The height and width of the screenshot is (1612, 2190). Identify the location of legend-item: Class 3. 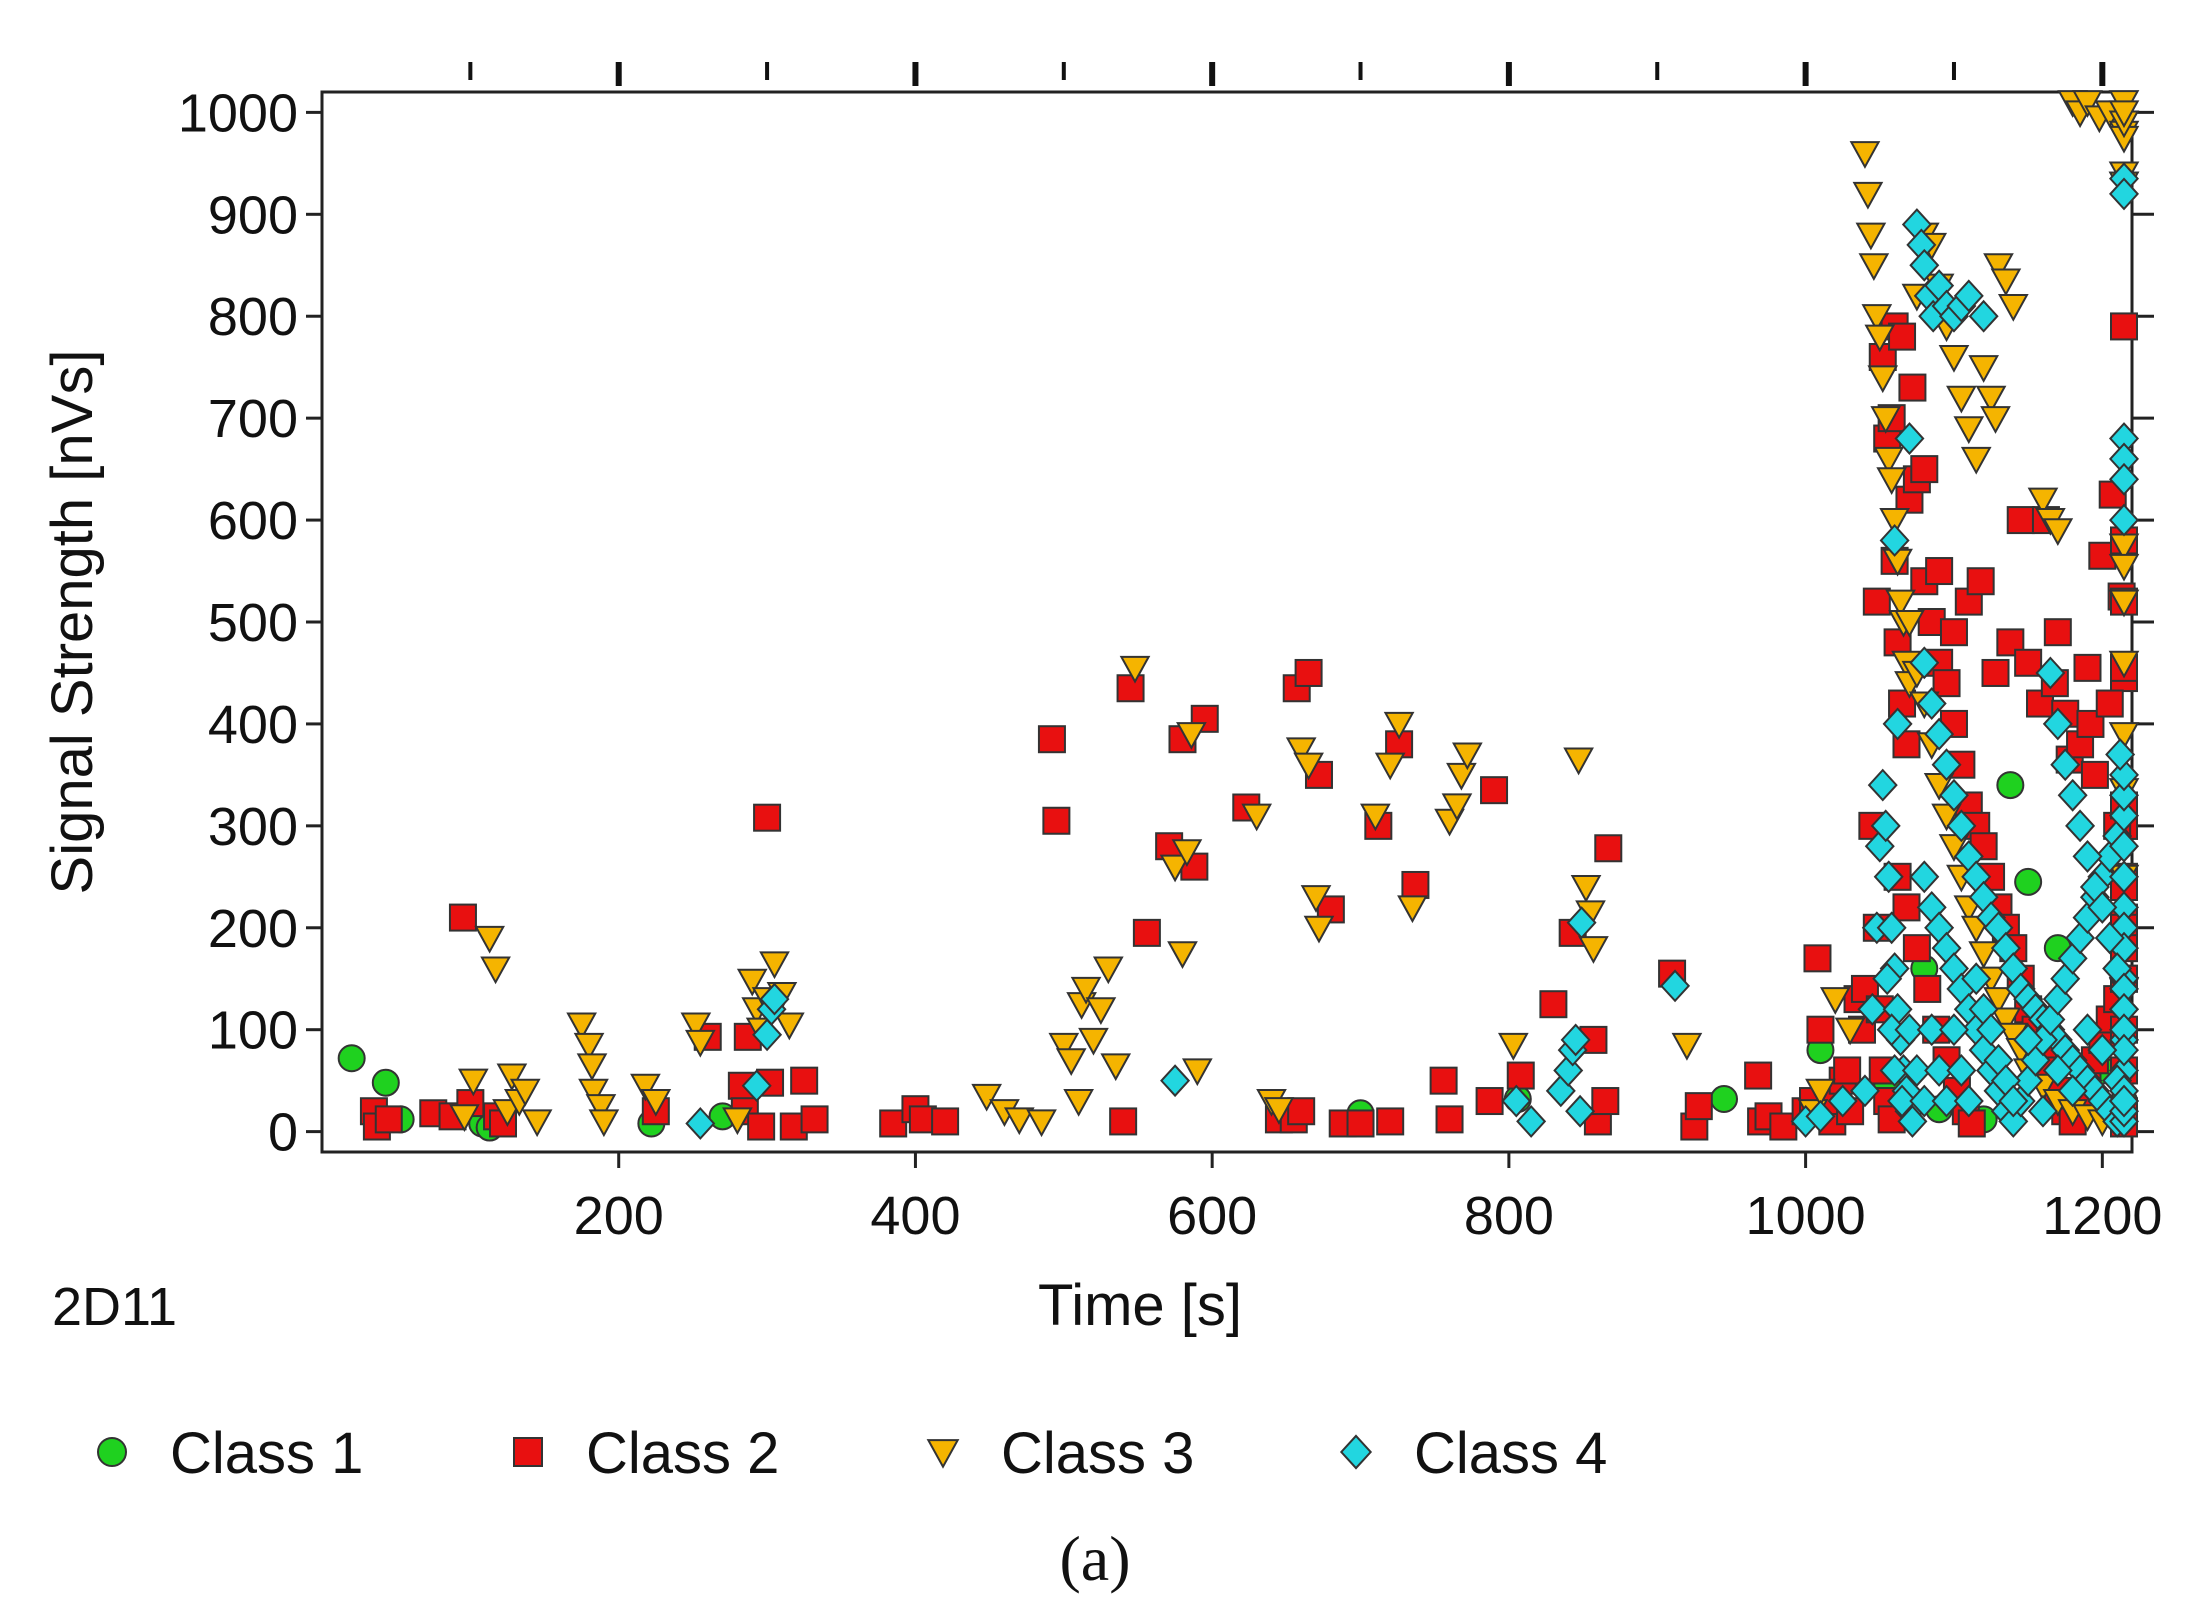
(1060, 1453).